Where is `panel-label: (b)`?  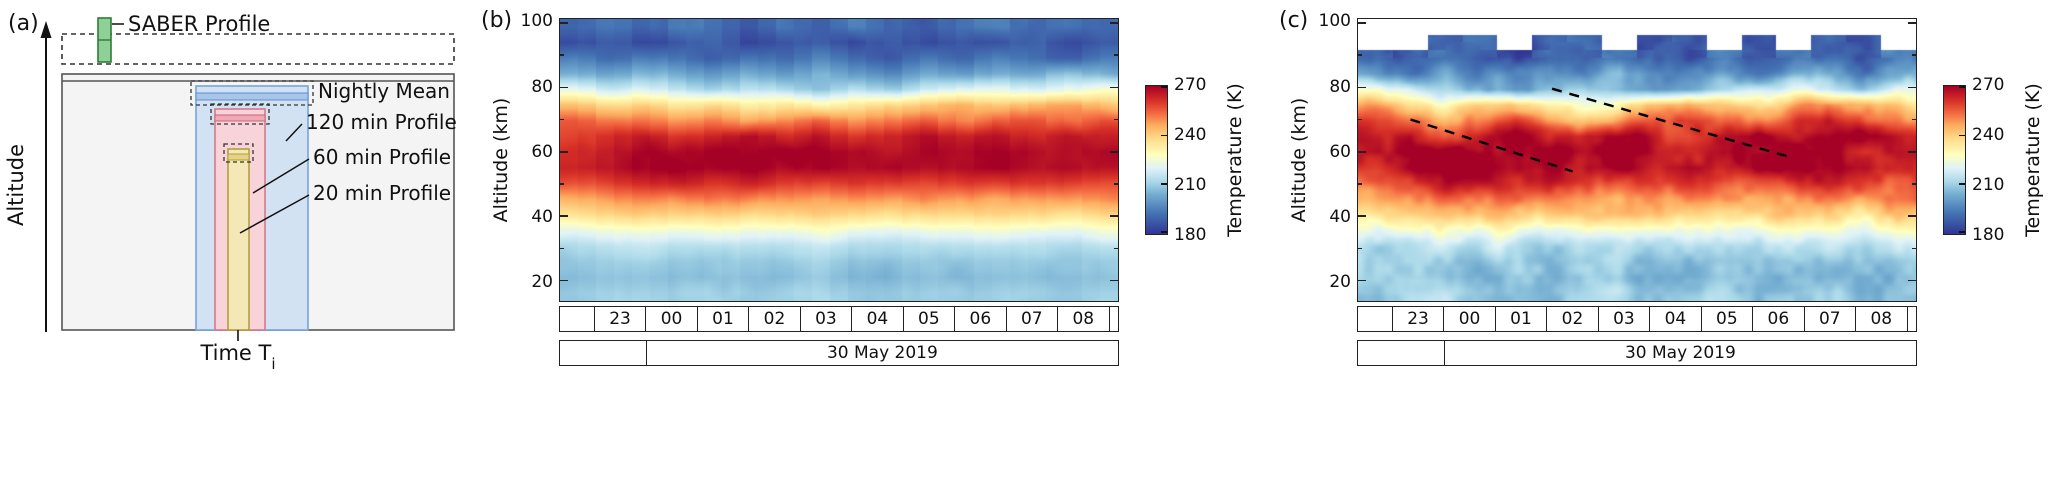 panel-label: (b) is located at coordinates (497, 20).